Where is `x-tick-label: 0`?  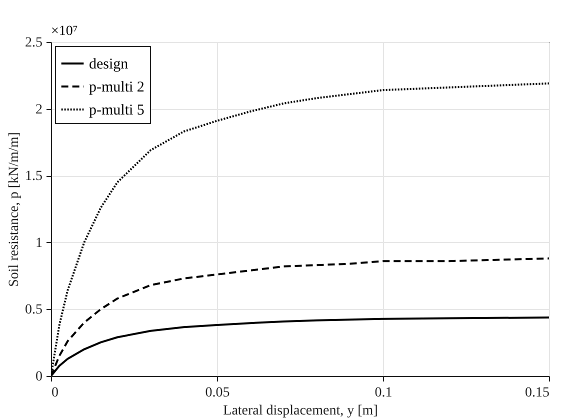 x-tick-label: 0 is located at coordinates (55, 393).